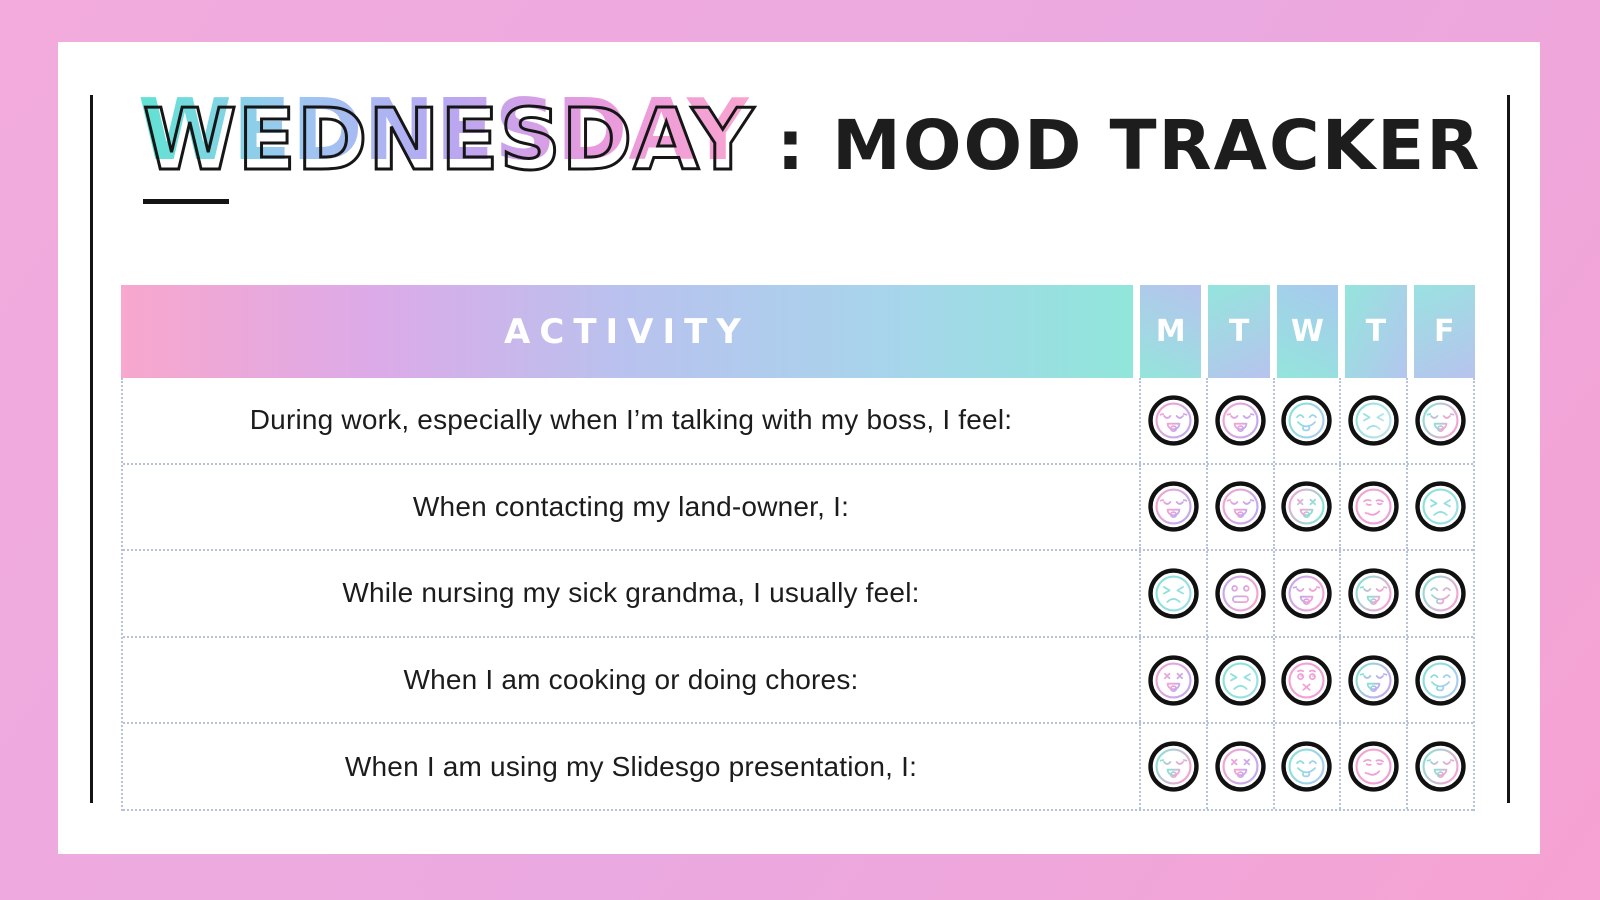  What do you see at coordinates (1508, 449) in the screenshot?
I see `right-accent-line` at bounding box center [1508, 449].